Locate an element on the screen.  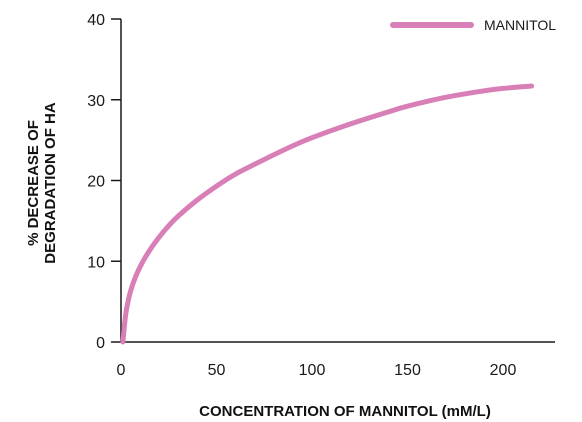
x-axis-title: CONCENTRATION OF MANNITOL (mM/L) is located at coordinates (345, 411).